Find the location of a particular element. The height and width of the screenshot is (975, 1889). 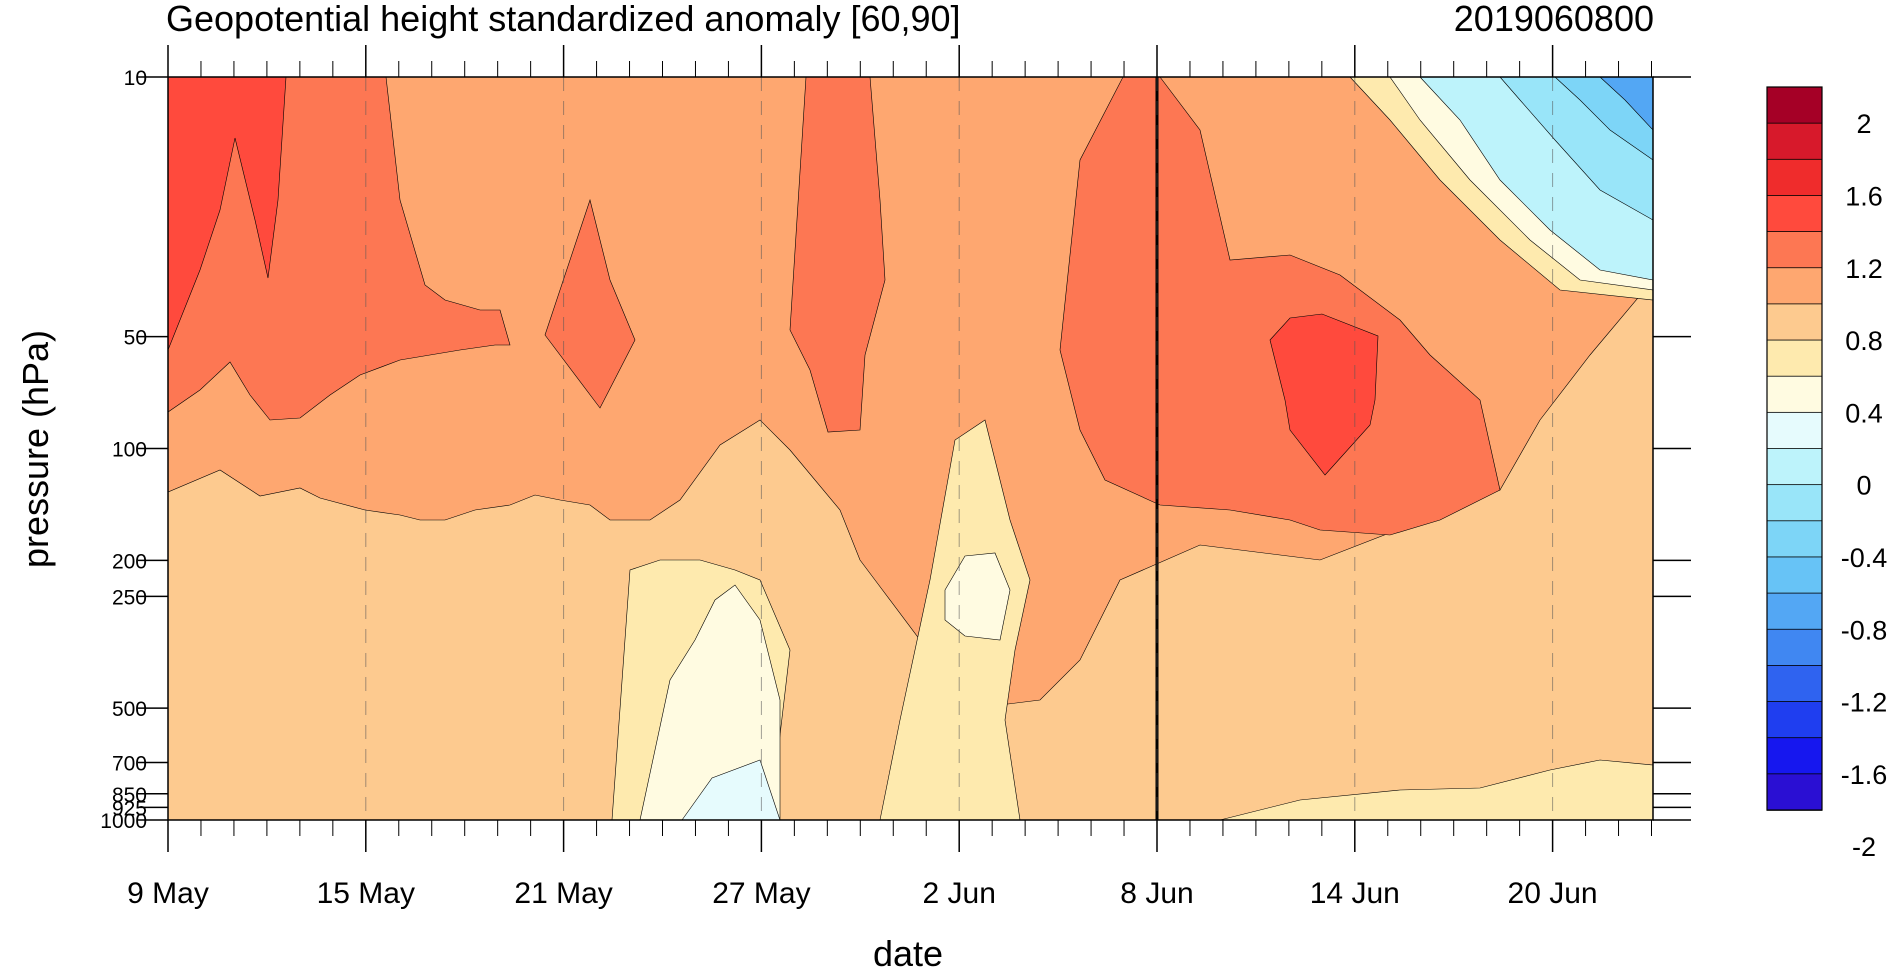

x-tick-label-8-jun: 8 Jun is located at coordinates (1156, 893).